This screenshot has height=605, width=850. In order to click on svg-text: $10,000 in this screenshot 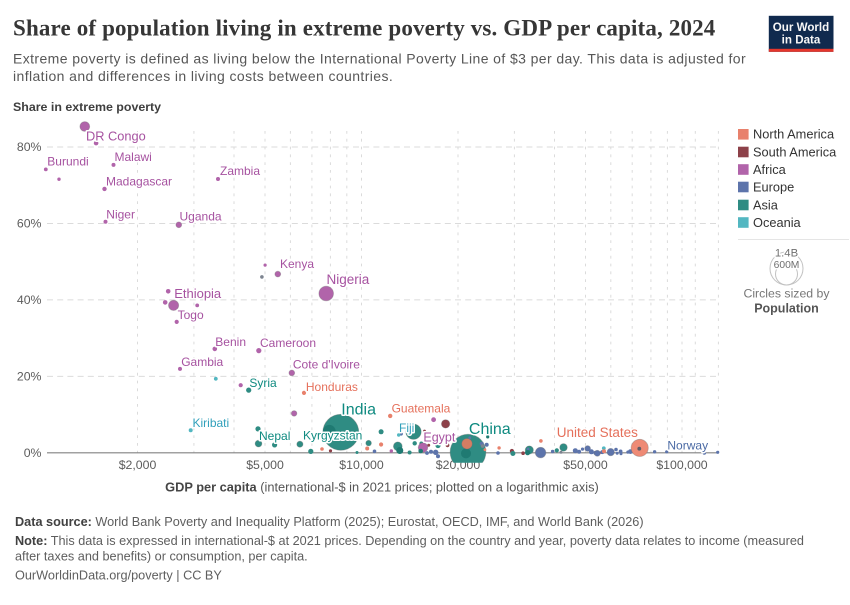, I will do `click(361, 465)`.